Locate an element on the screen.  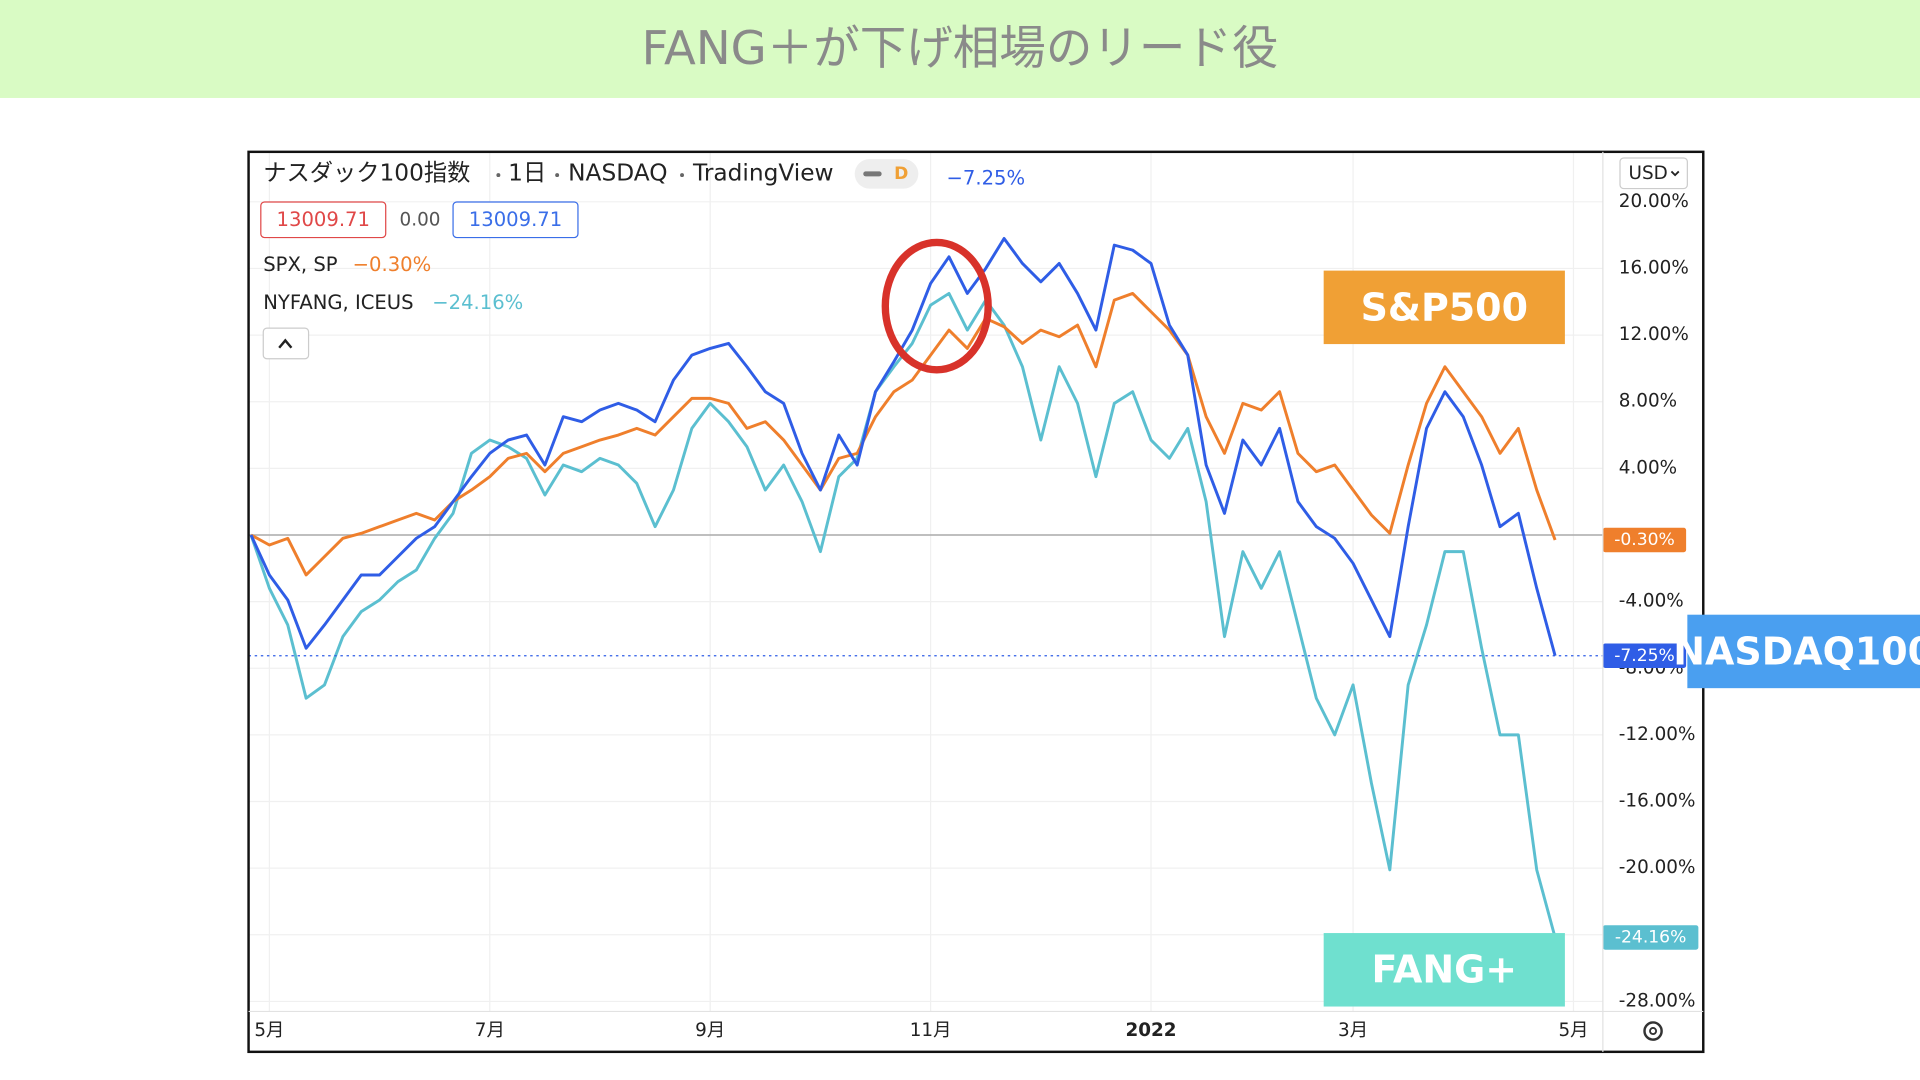
y-tick-label: -4.00% is located at coordinates (1651, 601).